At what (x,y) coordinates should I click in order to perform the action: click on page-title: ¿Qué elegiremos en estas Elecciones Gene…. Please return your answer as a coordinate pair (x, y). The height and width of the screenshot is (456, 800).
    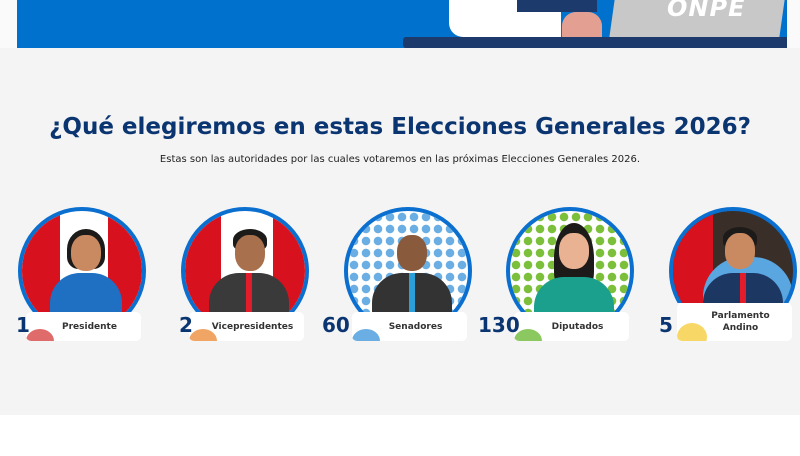
    Looking at the image, I should click on (400, 127).